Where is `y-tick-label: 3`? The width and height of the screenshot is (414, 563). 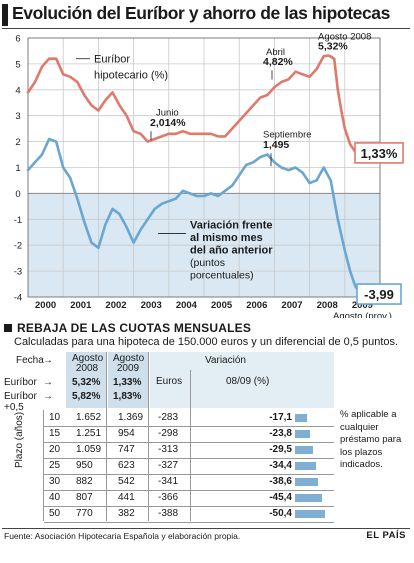
y-tick-label: 3 is located at coordinates (17, 116).